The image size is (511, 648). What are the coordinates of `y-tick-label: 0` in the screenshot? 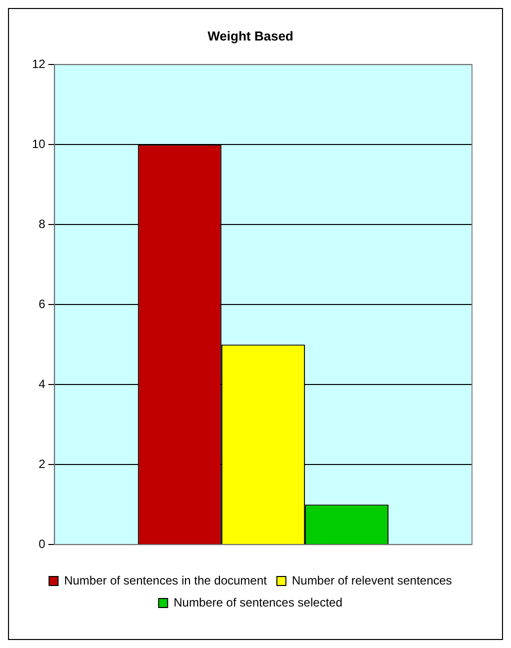 It's located at (42, 543).